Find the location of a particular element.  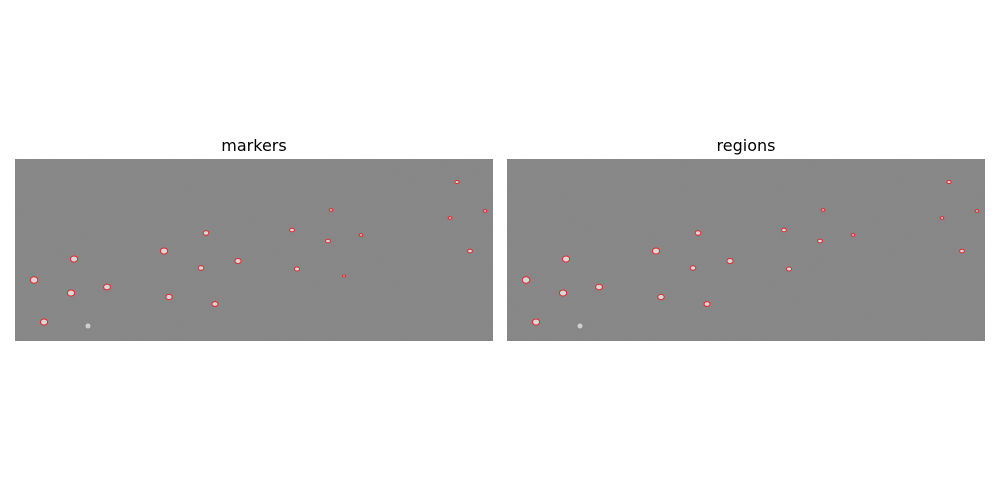

panel-title: markers is located at coordinates (253, 145).